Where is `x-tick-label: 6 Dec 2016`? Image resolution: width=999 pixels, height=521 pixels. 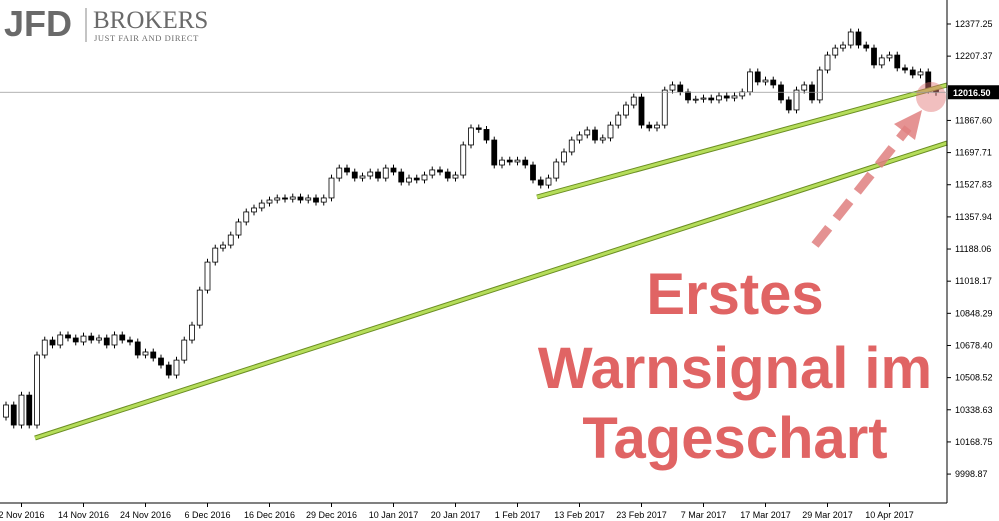
x-tick-label: 6 Dec 2016 is located at coordinates (207, 515).